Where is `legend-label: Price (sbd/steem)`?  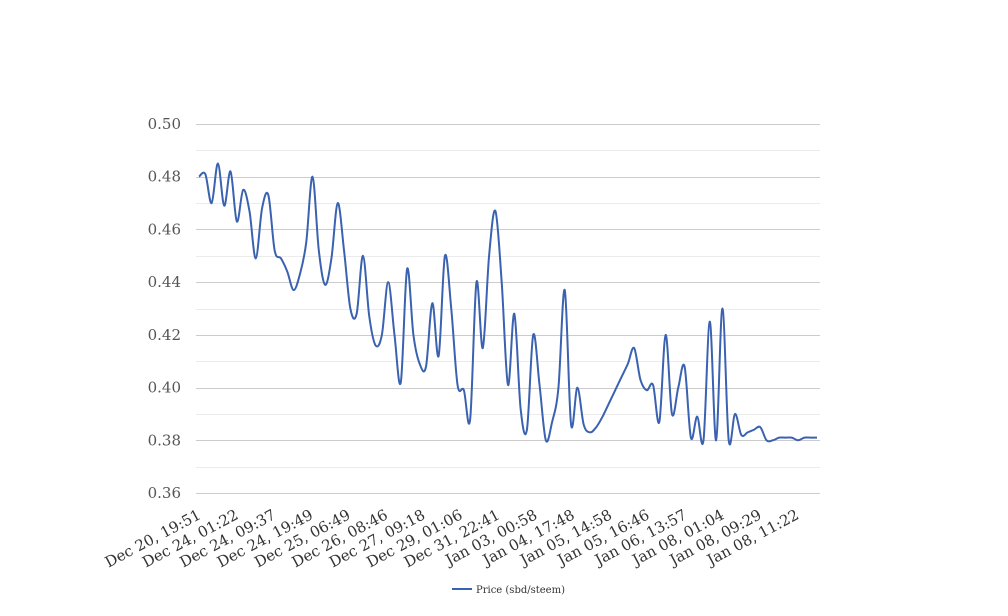 legend-label: Price (sbd/steem) is located at coordinates (520, 590).